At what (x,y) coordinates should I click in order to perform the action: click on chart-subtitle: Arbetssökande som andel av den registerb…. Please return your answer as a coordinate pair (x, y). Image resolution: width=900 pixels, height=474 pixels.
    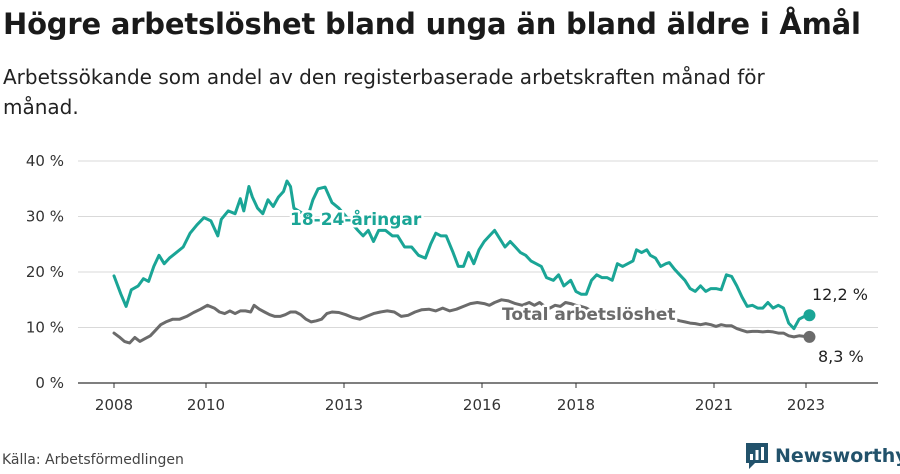
    Looking at the image, I should click on (384, 92).